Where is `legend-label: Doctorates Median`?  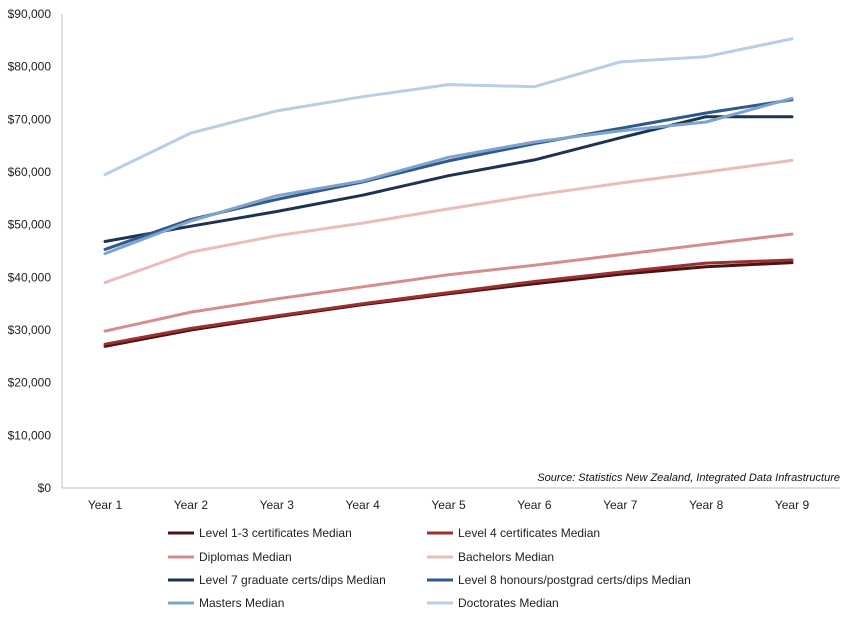 legend-label: Doctorates Median is located at coordinates (508, 603).